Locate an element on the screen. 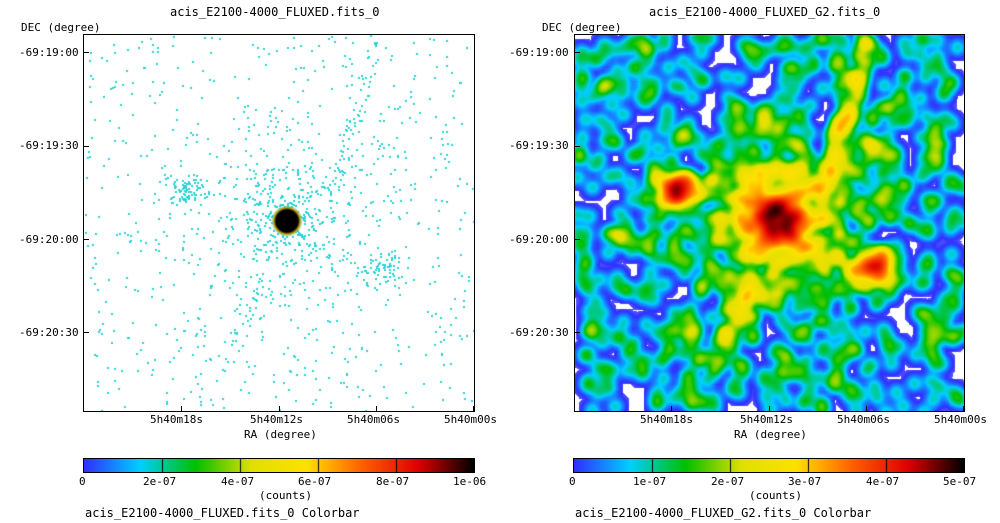 This screenshot has height=523, width=1000. colorbar-tick-label: 3e-07 is located at coordinates (805, 481).